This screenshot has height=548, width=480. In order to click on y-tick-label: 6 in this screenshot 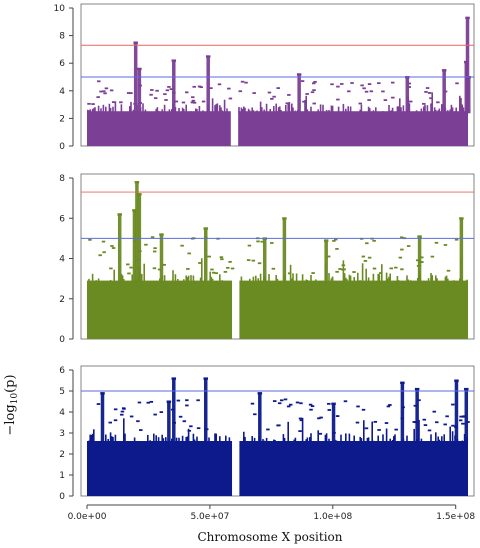, I will do `click(62, 371)`.